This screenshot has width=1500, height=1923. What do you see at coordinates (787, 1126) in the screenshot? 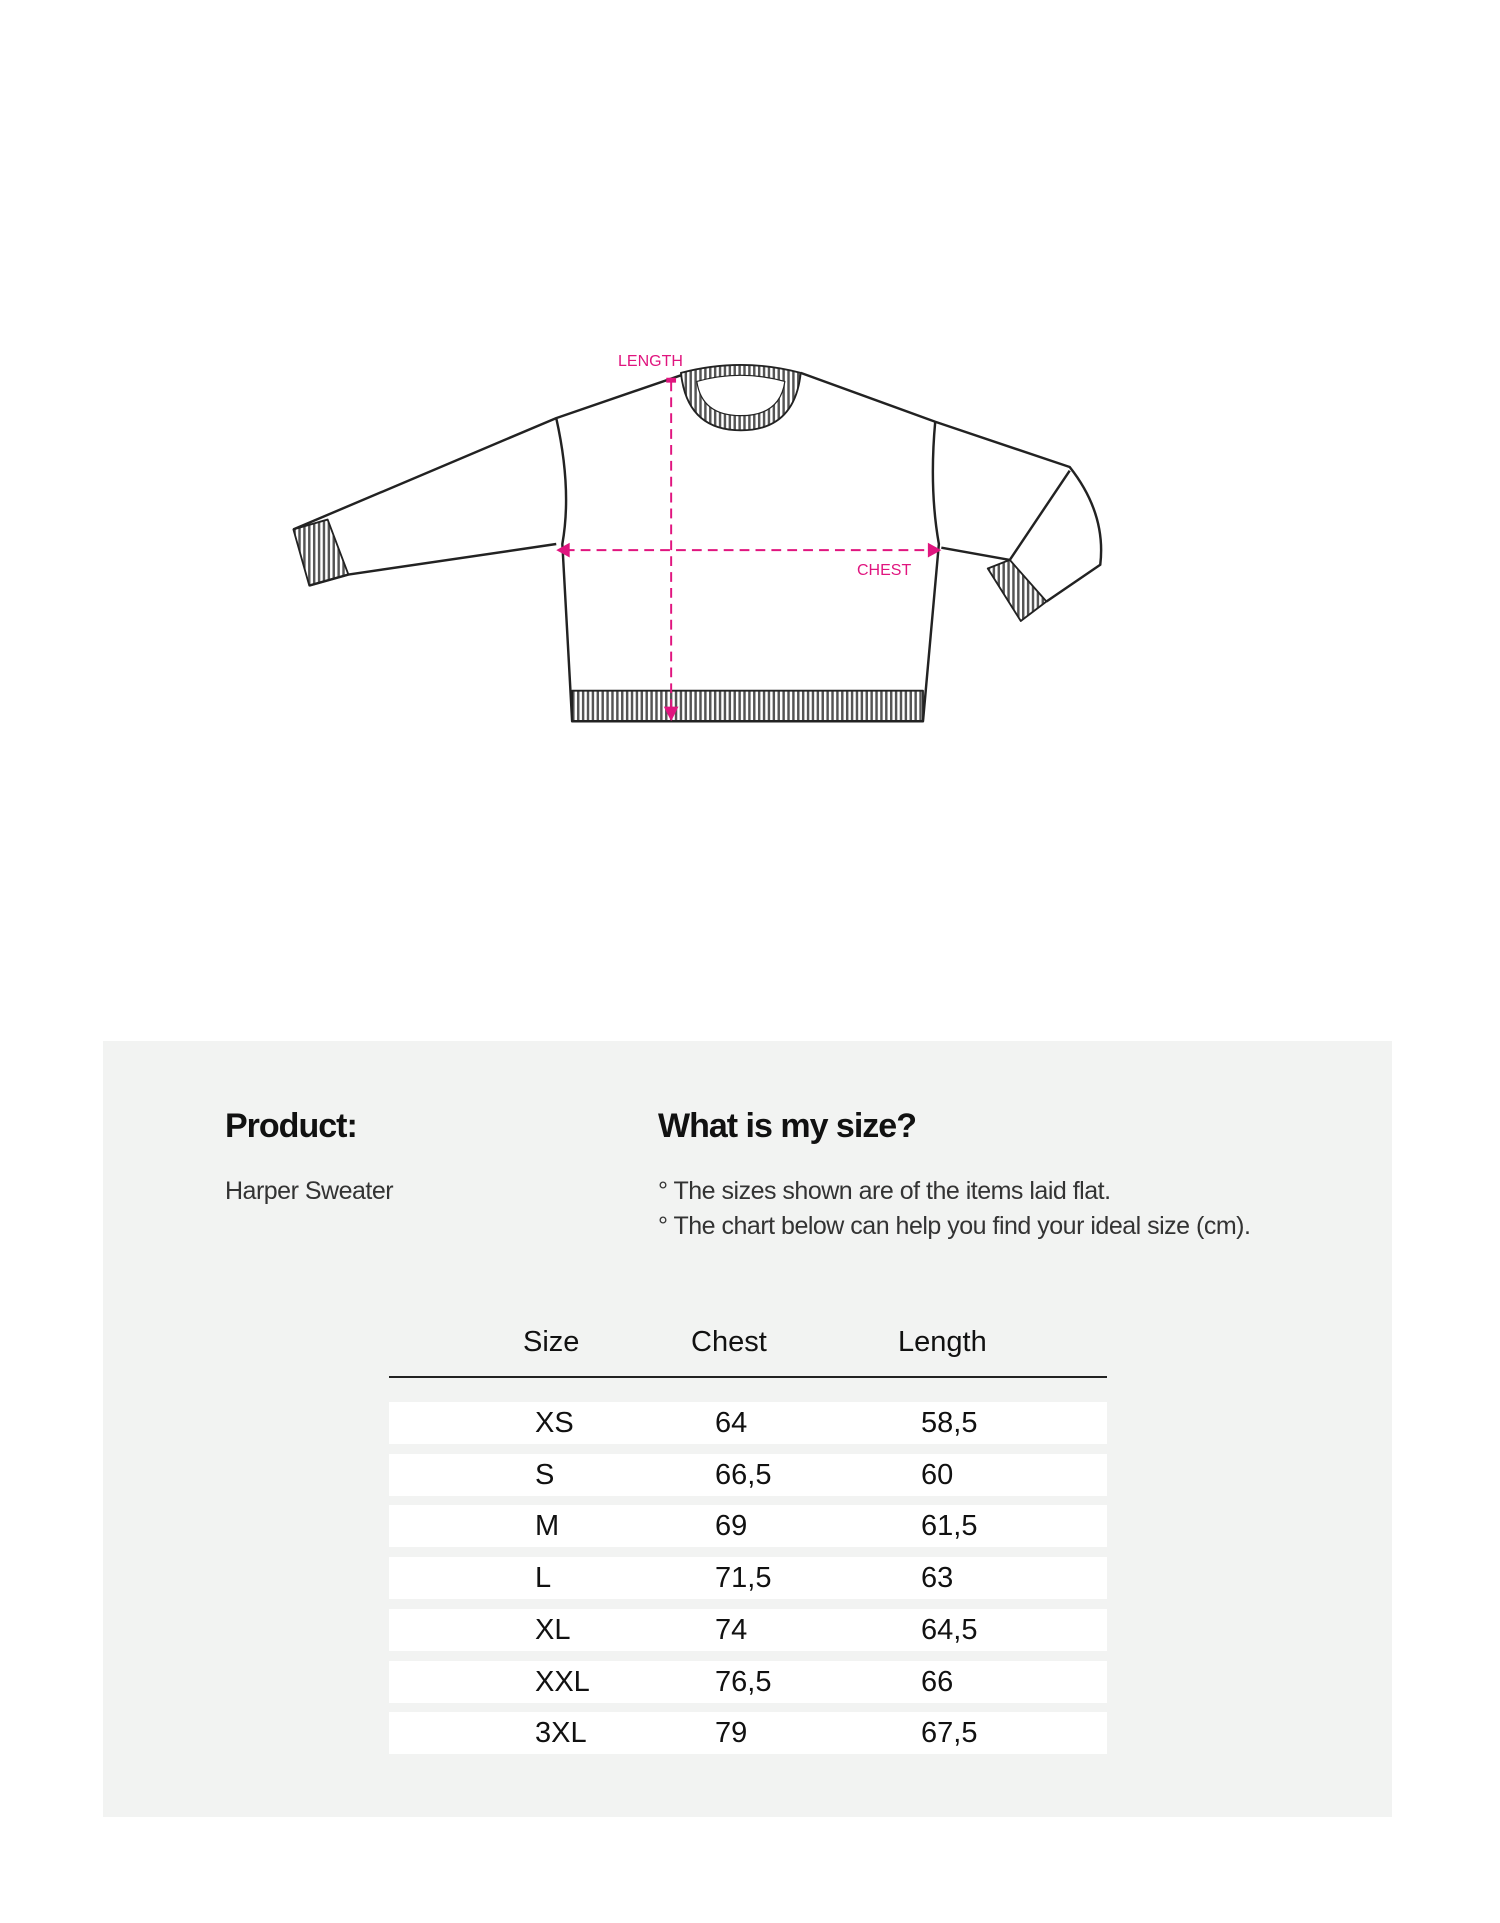
I see `size-heading: What is my size?` at bounding box center [787, 1126].